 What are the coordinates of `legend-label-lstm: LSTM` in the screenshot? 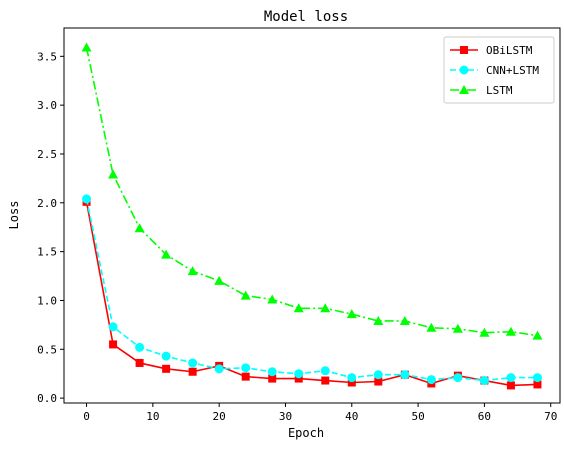 It's located at (499, 90).